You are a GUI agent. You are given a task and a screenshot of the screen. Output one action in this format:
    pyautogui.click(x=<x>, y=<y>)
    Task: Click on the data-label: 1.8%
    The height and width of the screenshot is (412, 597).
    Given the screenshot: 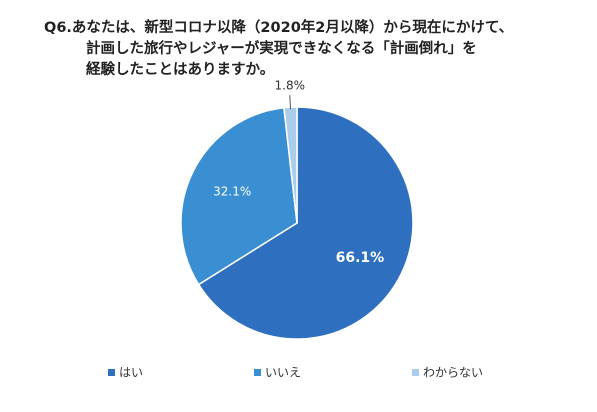 What is the action you would take?
    pyautogui.click(x=290, y=86)
    